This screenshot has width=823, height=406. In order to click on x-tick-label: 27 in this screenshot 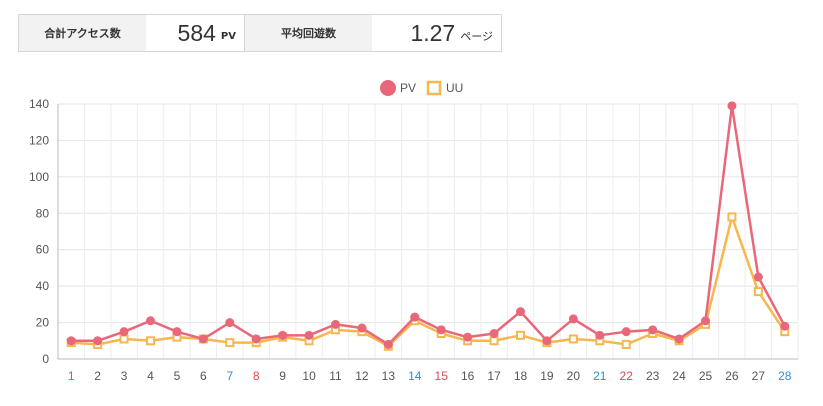, I will do `click(759, 376)`.